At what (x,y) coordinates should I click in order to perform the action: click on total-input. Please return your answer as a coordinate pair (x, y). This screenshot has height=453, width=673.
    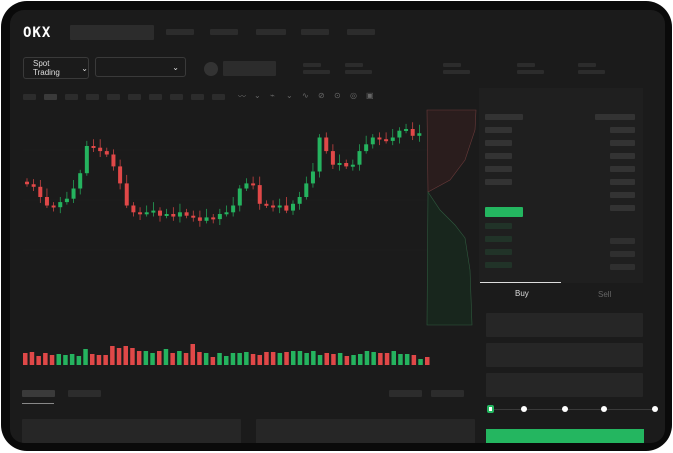
    Looking at the image, I should click on (564, 385).